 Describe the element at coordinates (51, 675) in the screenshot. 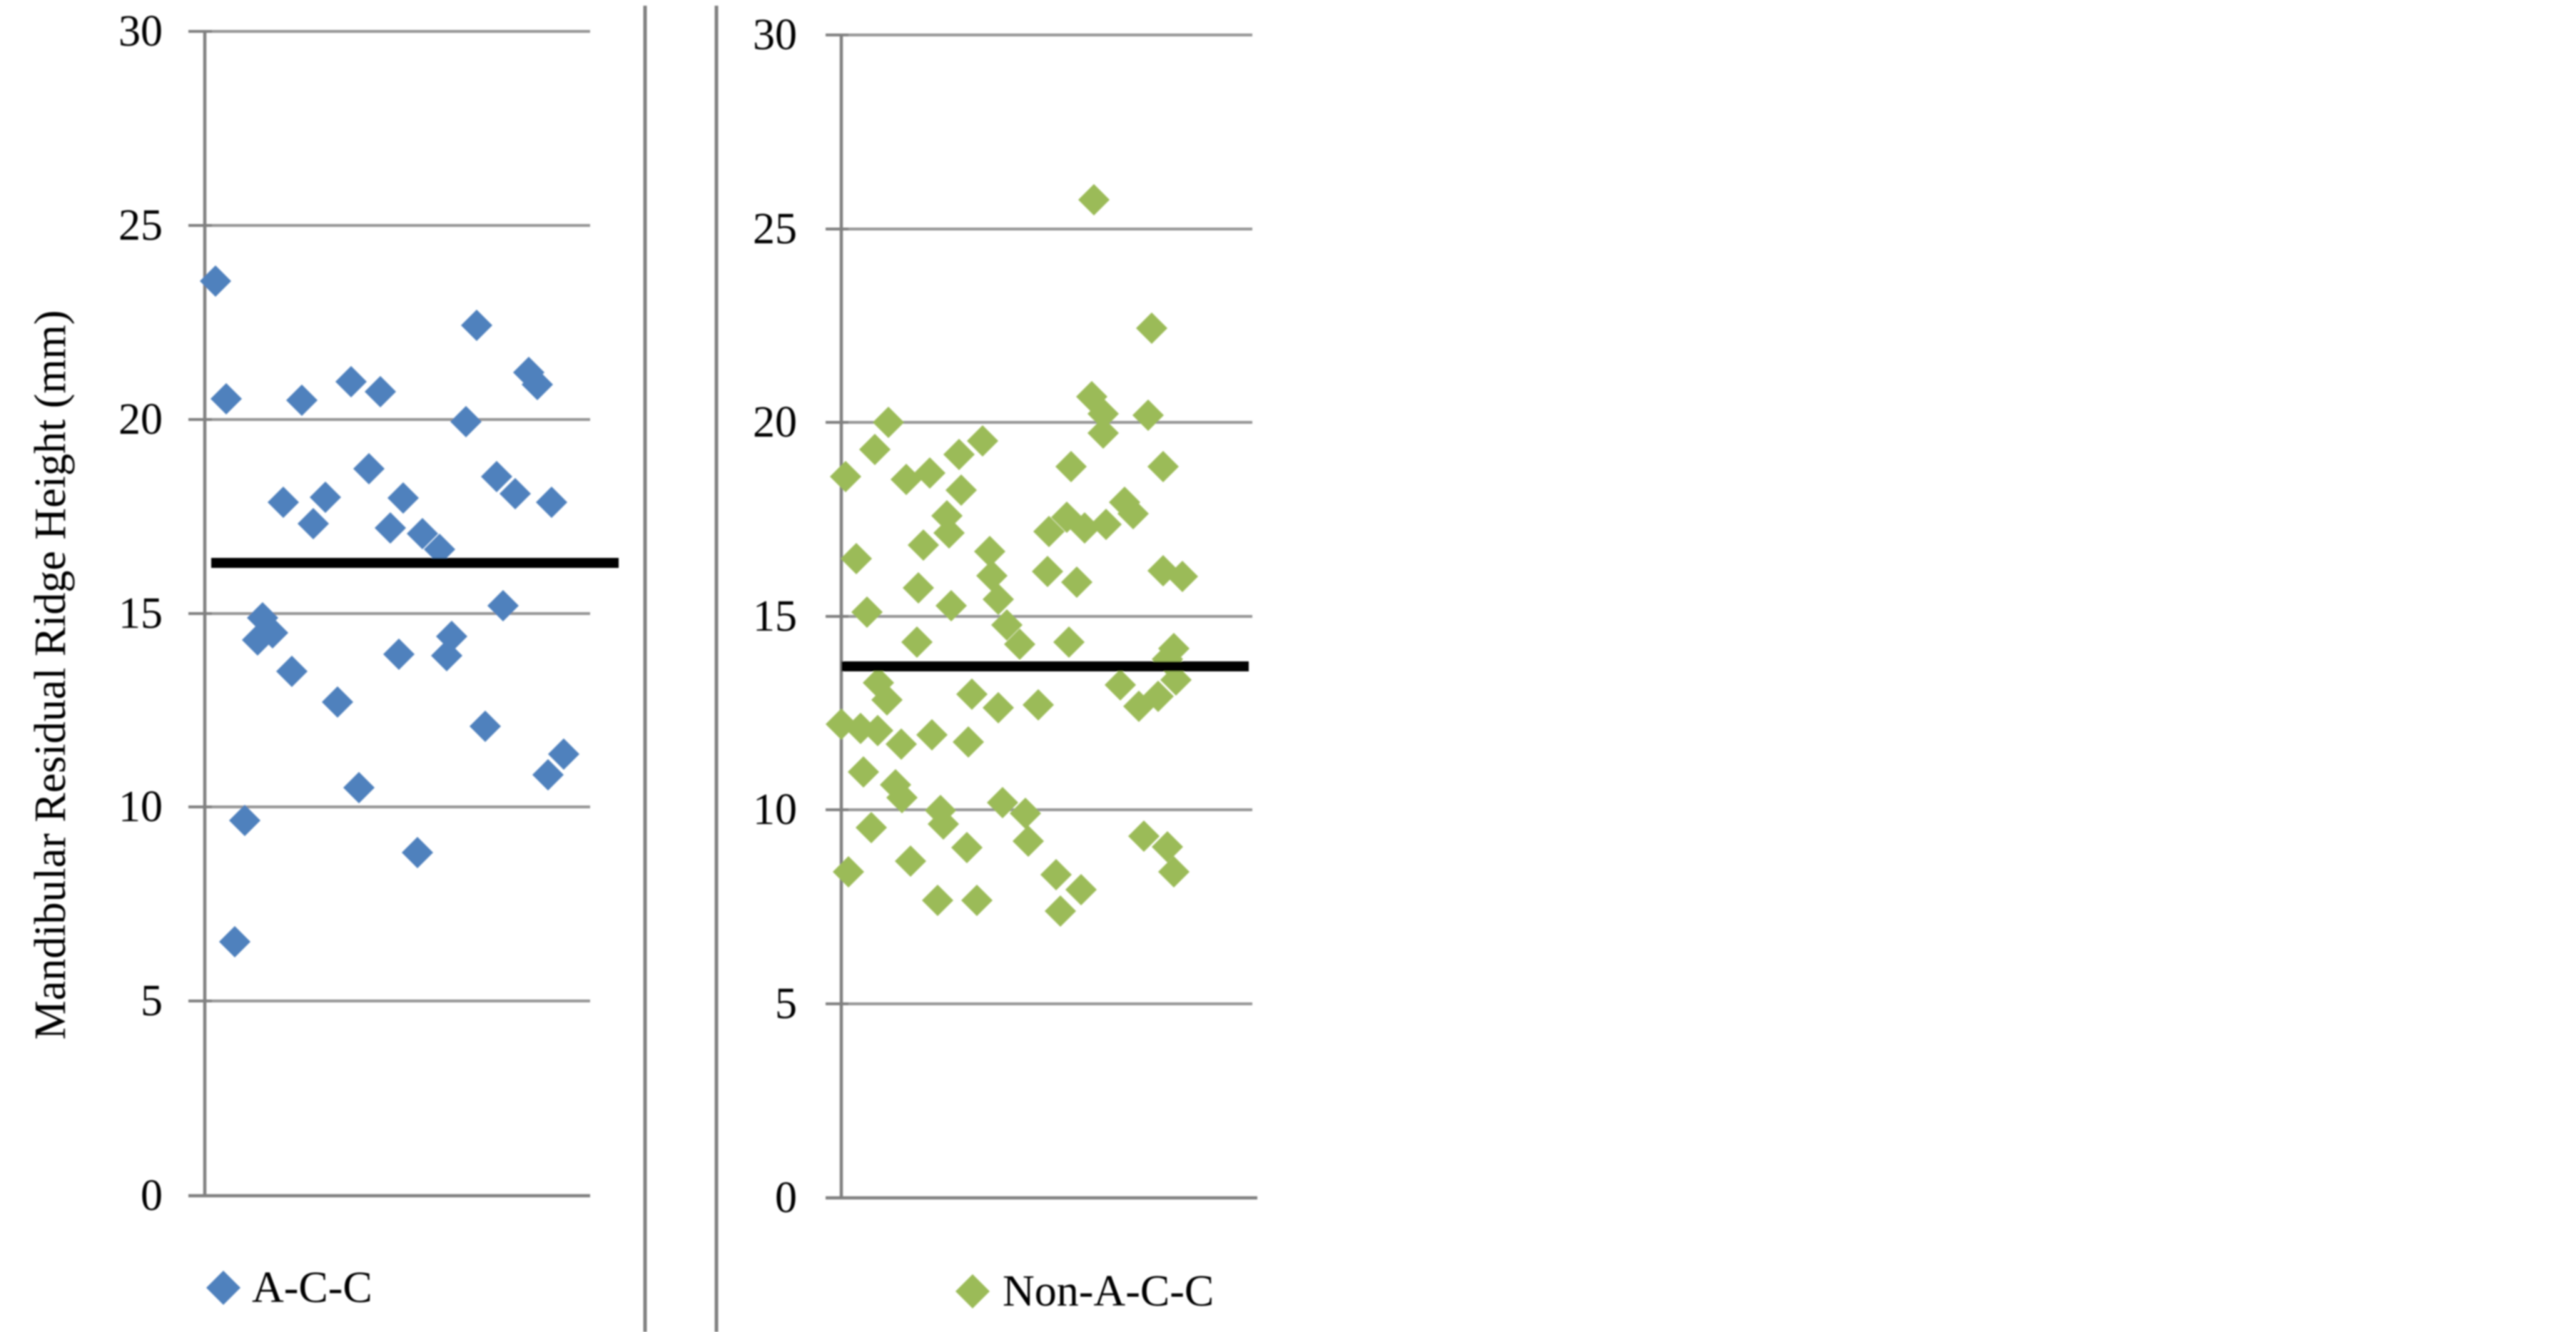

I see `svg-text:Mandibular Residual Ridge Heig: Mandibular Residual Ridge Height (mm)` at that location.